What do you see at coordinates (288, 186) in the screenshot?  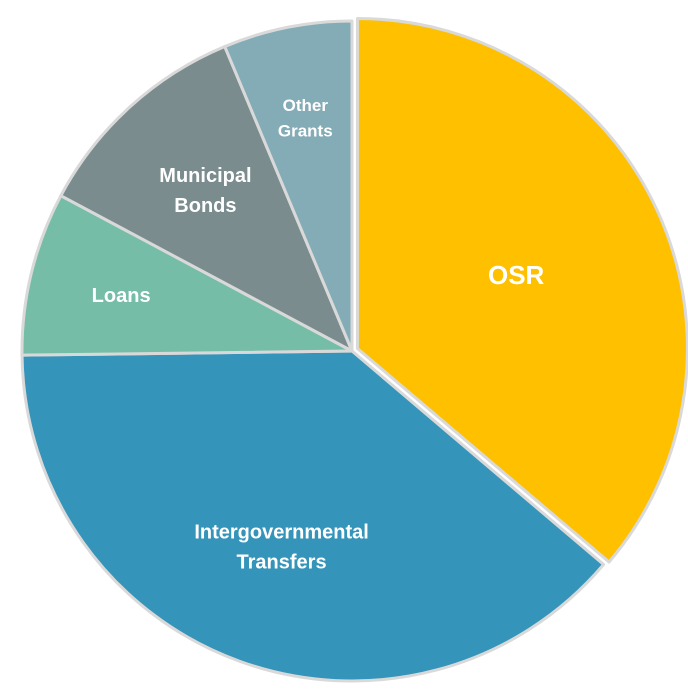 I see `pie-slice-other-grants` at bounding box center [288, 186].